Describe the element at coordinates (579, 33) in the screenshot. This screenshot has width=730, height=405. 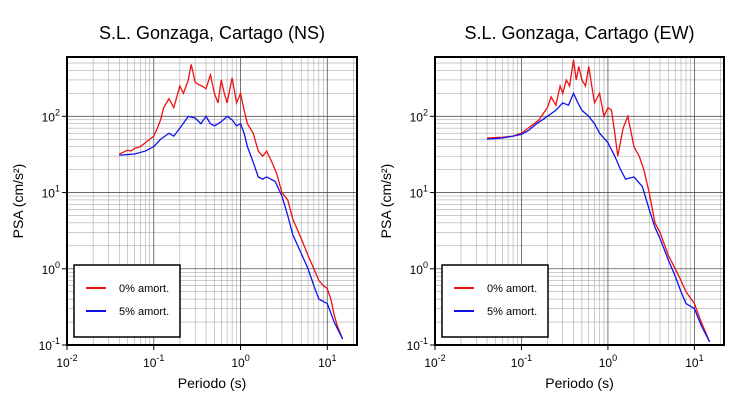
I see `chart-title: S.L. Gonzaga, Cartago (EW)` at that location.